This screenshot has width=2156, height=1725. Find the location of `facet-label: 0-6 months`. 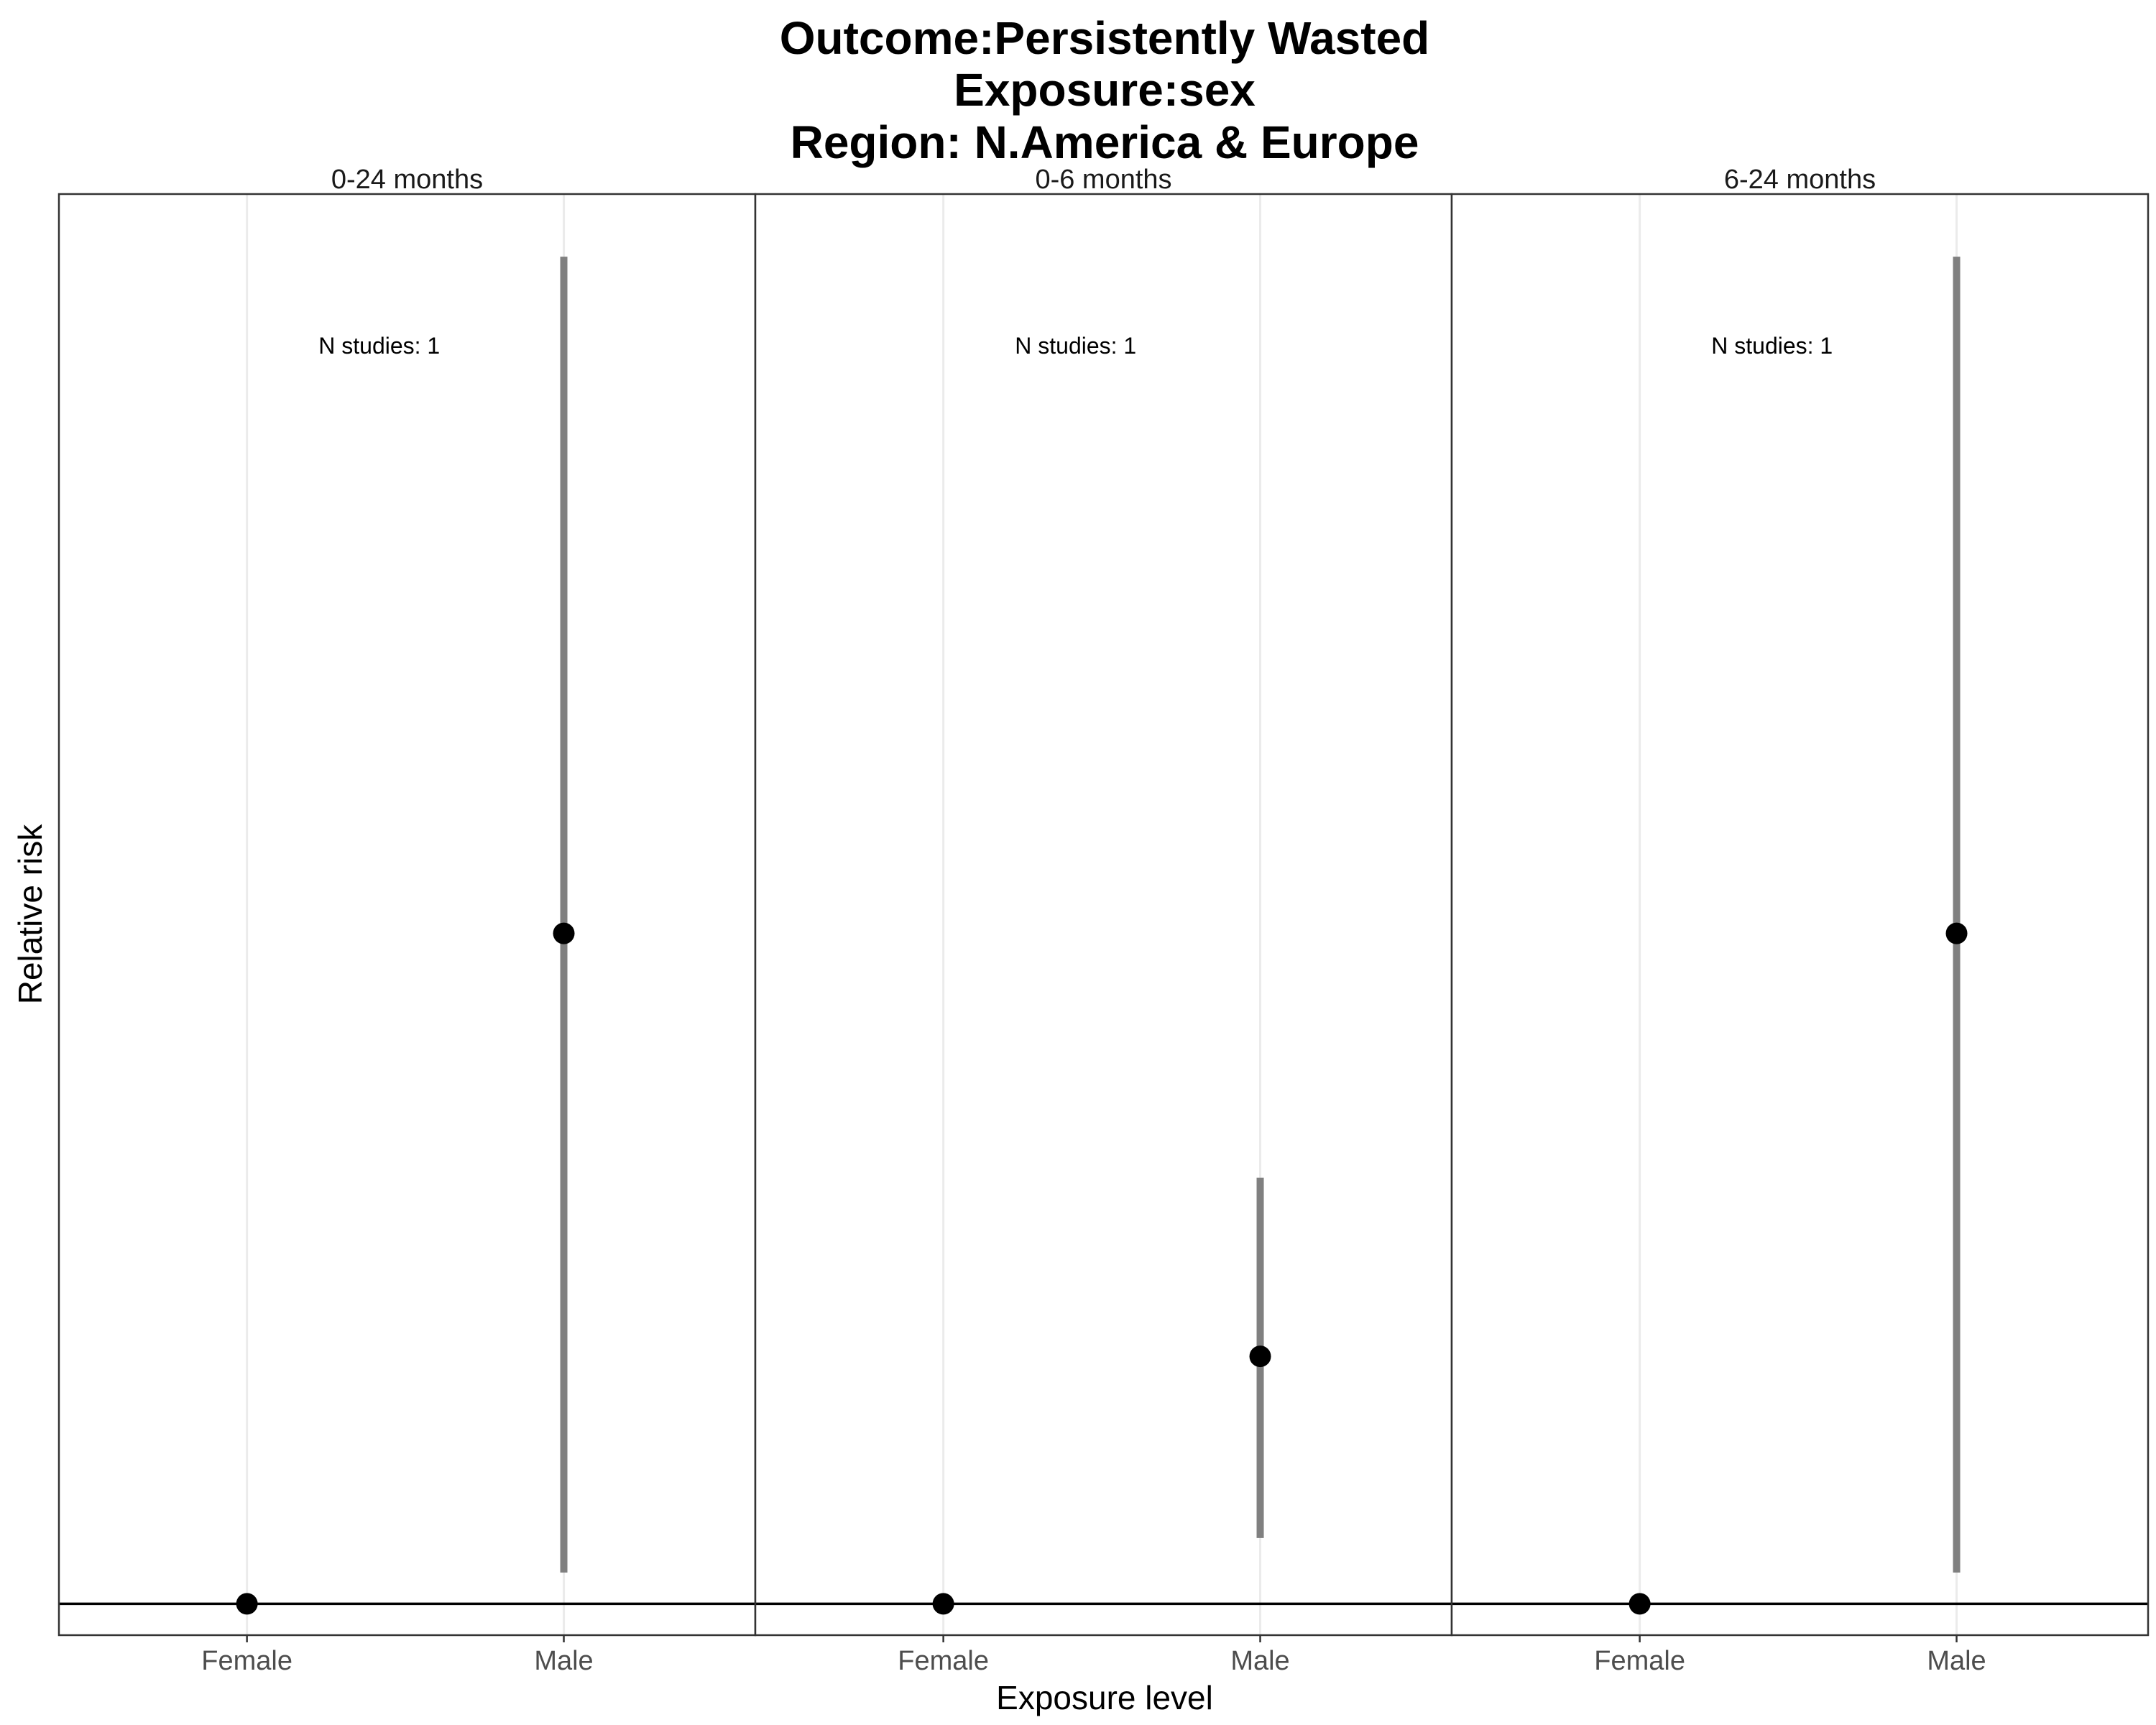

facet-label: 0-6 months is located at coordinates (1103, 180).